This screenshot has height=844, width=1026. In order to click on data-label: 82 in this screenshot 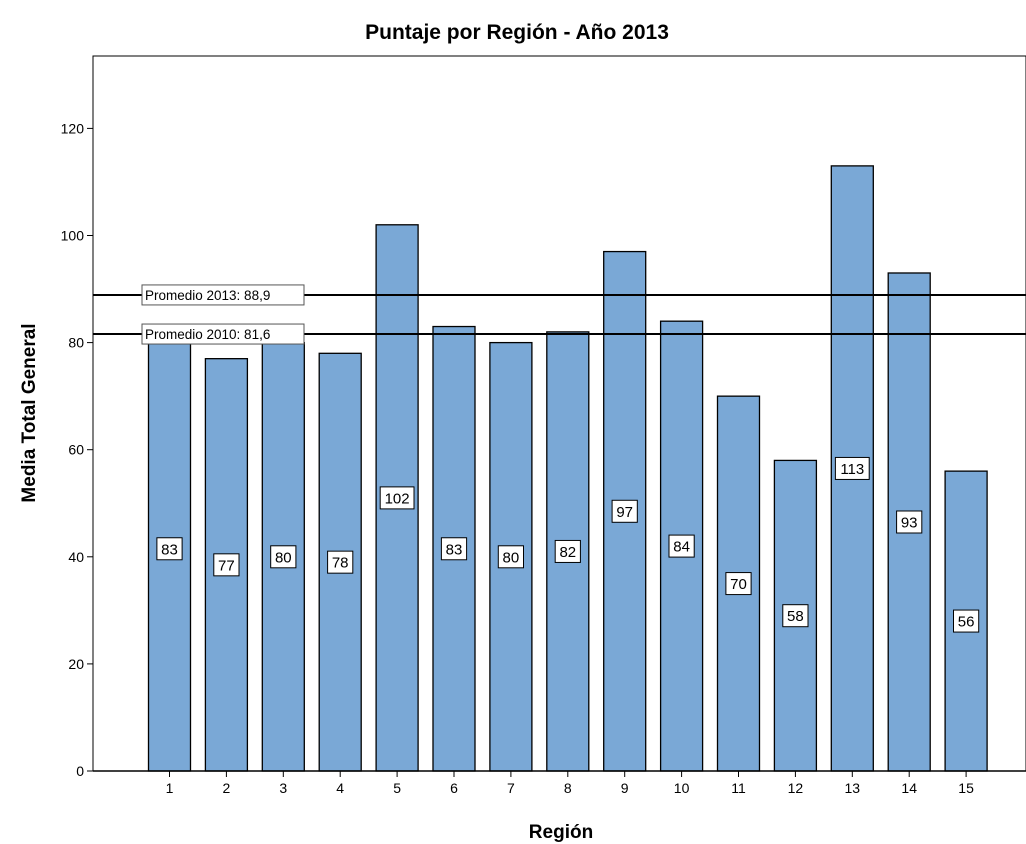, I will do `click(567, 552)`.